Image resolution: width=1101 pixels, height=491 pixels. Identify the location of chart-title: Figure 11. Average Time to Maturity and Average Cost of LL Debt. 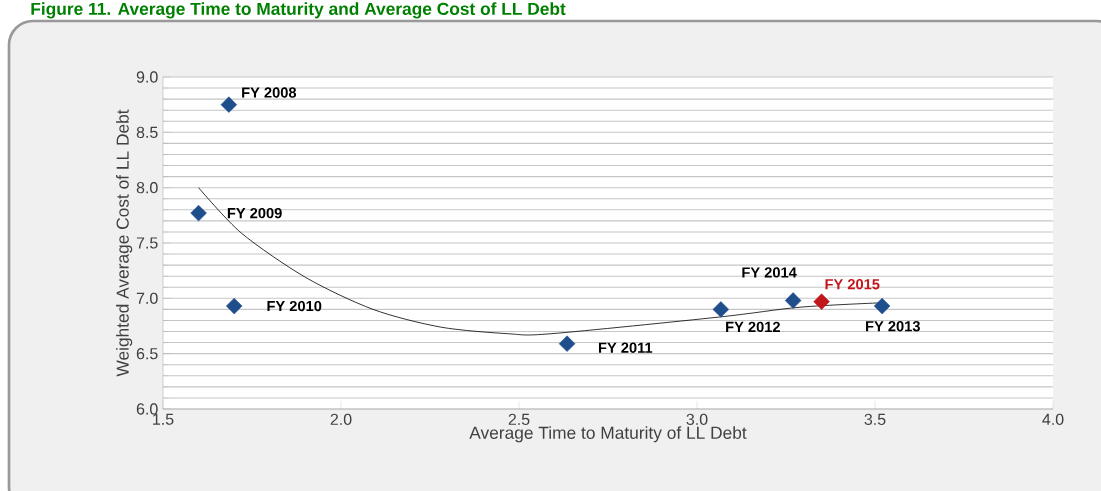
(298, 10).